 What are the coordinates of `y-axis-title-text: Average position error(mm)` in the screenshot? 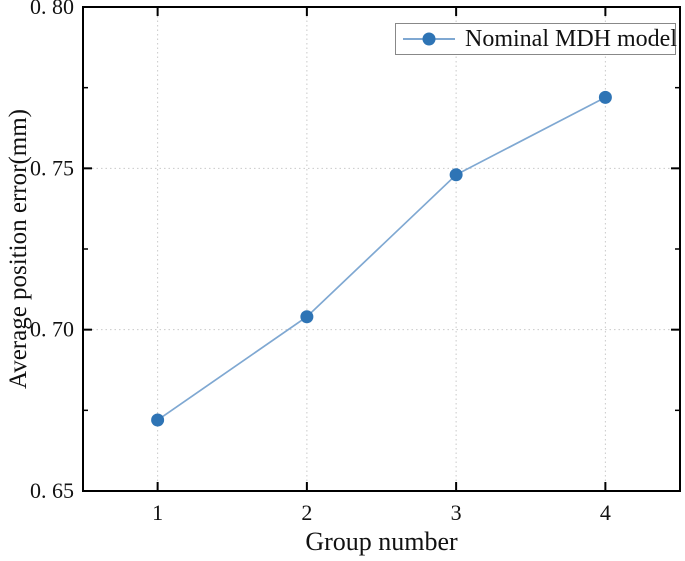 It's located at (18, 249).